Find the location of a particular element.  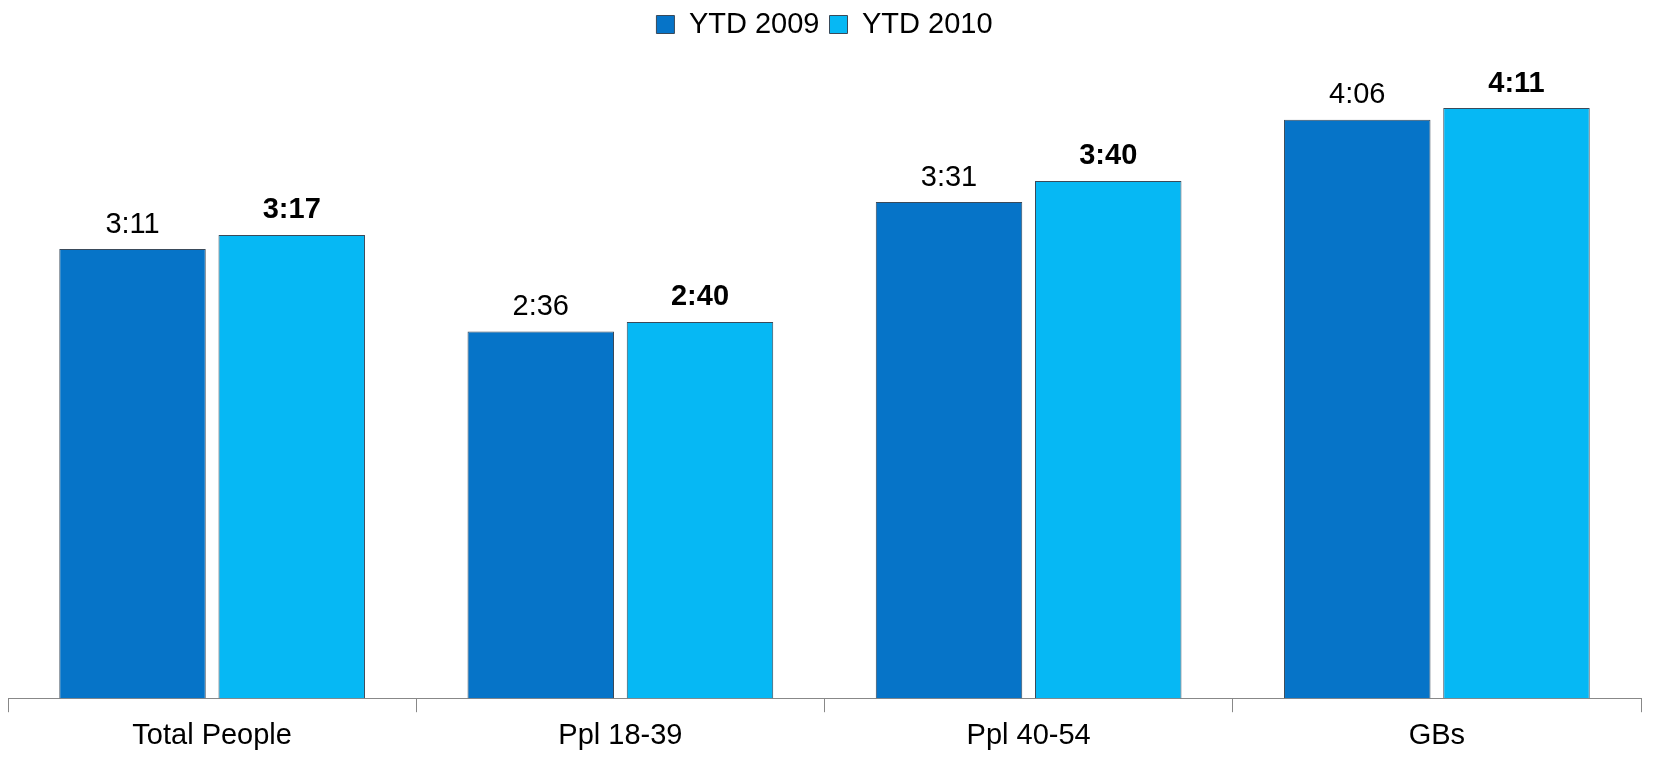

data-label: 2:40 is located at coordinates (700, 295).